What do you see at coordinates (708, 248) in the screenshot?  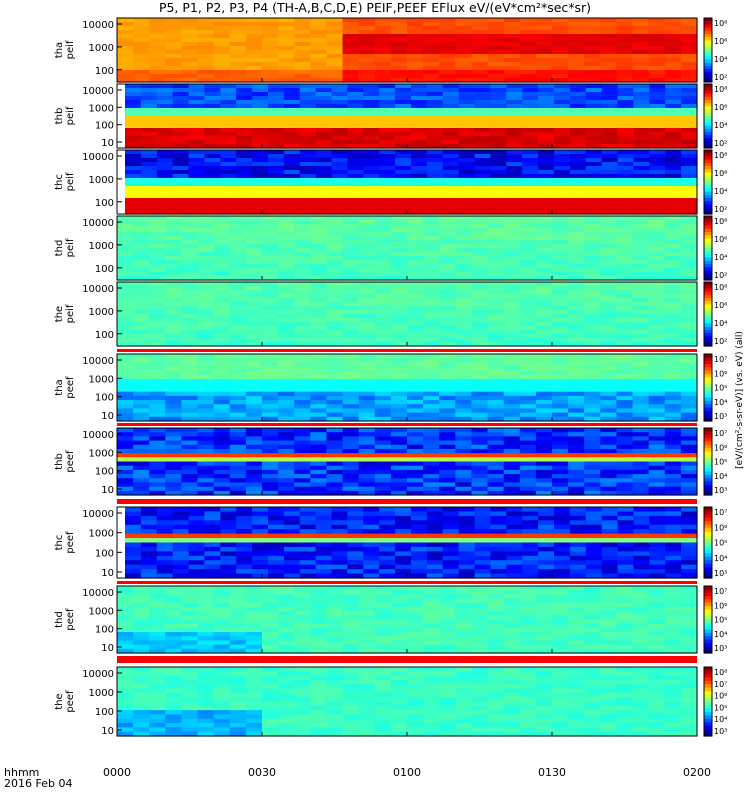 I see `colorbar-frame` at bounding box center [708, 248].